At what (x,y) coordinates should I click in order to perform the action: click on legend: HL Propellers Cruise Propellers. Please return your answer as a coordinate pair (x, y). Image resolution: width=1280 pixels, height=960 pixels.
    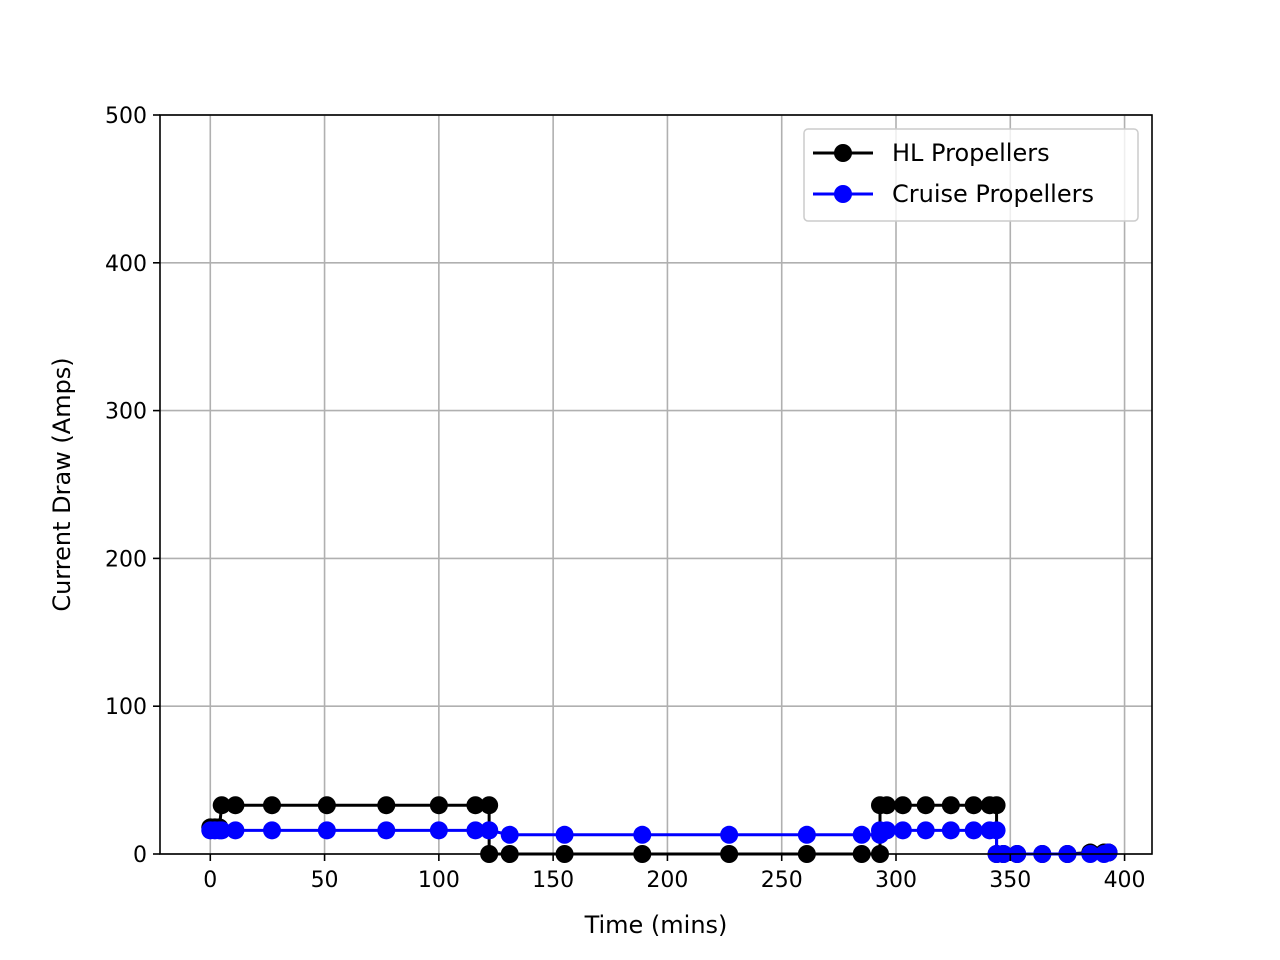
    Looking at the image, I should click on (971, 175).